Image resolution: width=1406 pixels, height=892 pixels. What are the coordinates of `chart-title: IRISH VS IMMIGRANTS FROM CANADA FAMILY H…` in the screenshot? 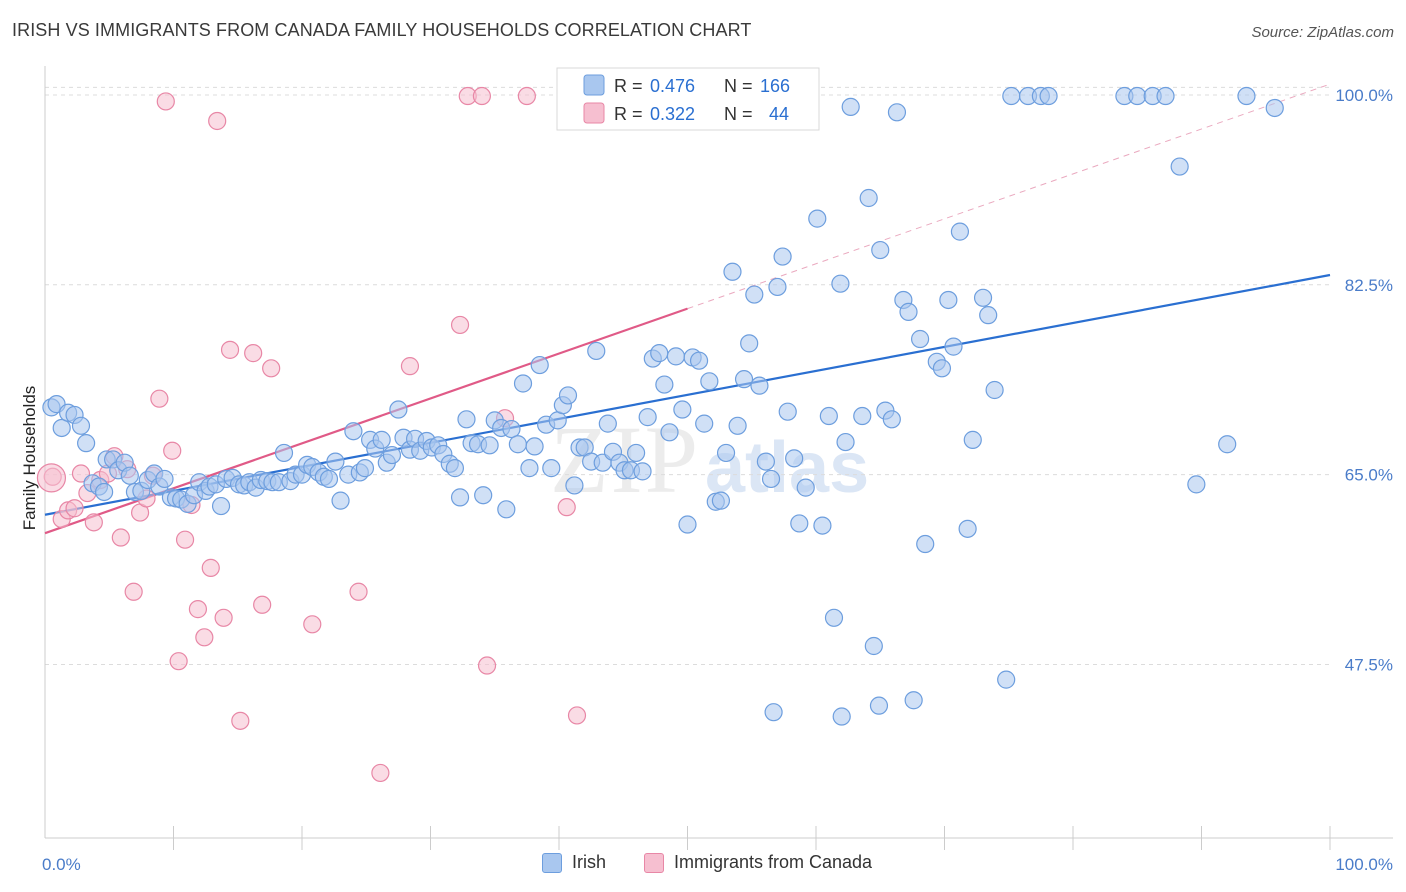 It's located at (382, 30).